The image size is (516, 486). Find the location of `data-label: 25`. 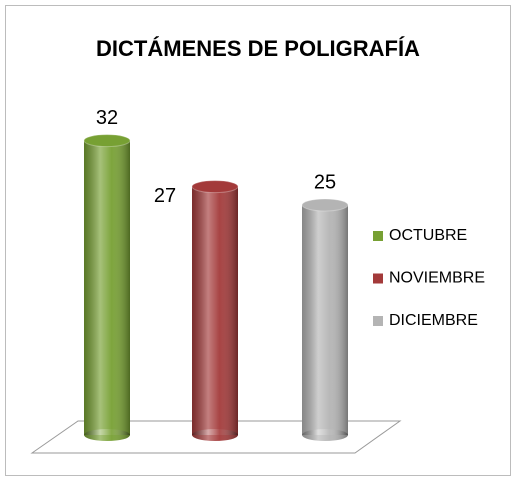

data-label: 25 is located at coordinates (325, 182).